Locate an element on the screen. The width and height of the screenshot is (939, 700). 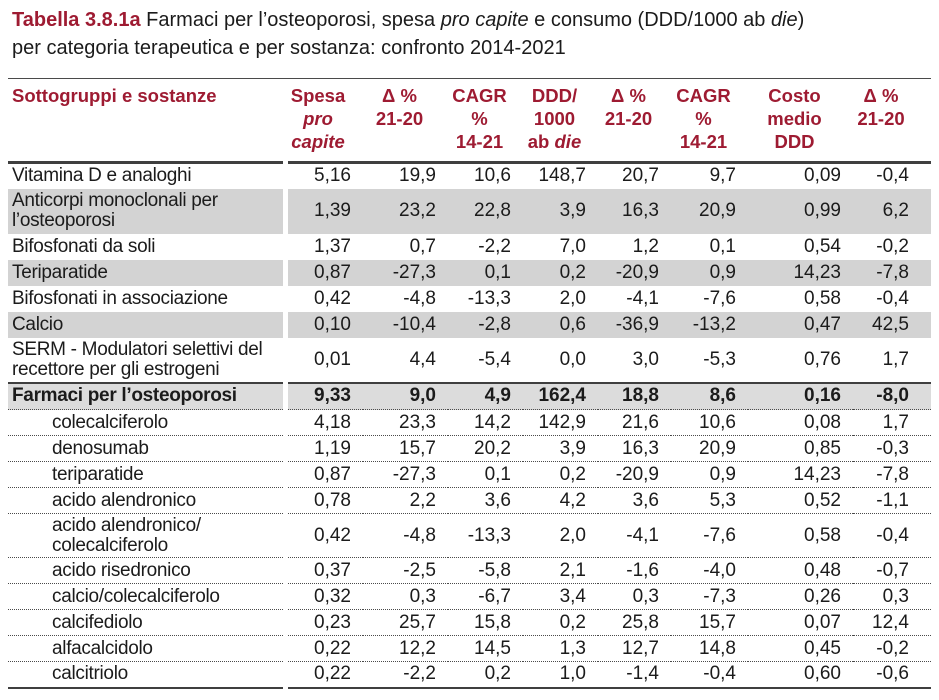
title-text-c: ) is located at coordinates (801, 20).